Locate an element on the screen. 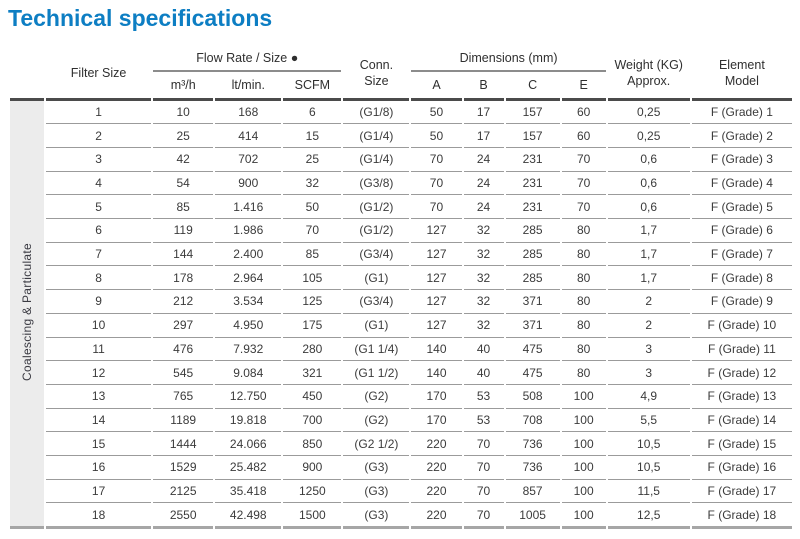  table-cell: 24.066 is located at coordinates (248, 443).